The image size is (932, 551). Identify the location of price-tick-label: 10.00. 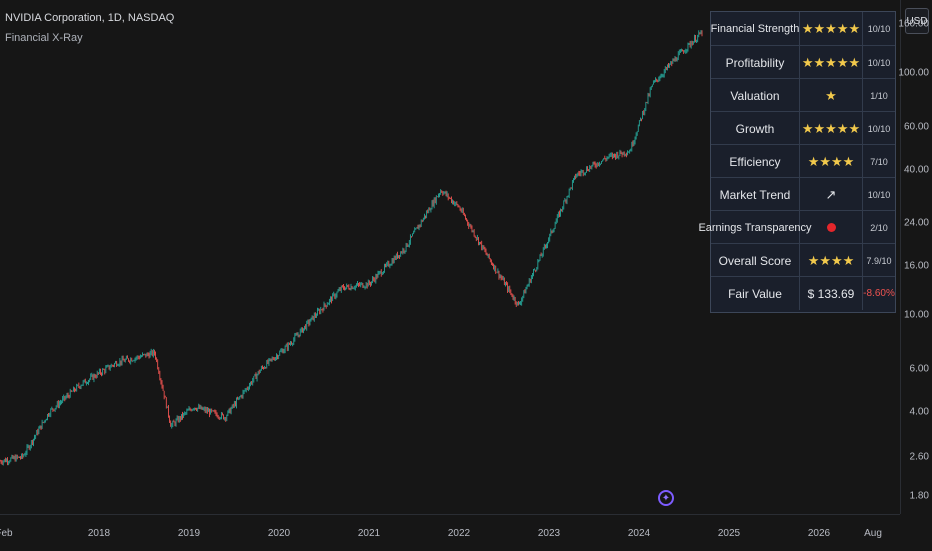
(916, 315).